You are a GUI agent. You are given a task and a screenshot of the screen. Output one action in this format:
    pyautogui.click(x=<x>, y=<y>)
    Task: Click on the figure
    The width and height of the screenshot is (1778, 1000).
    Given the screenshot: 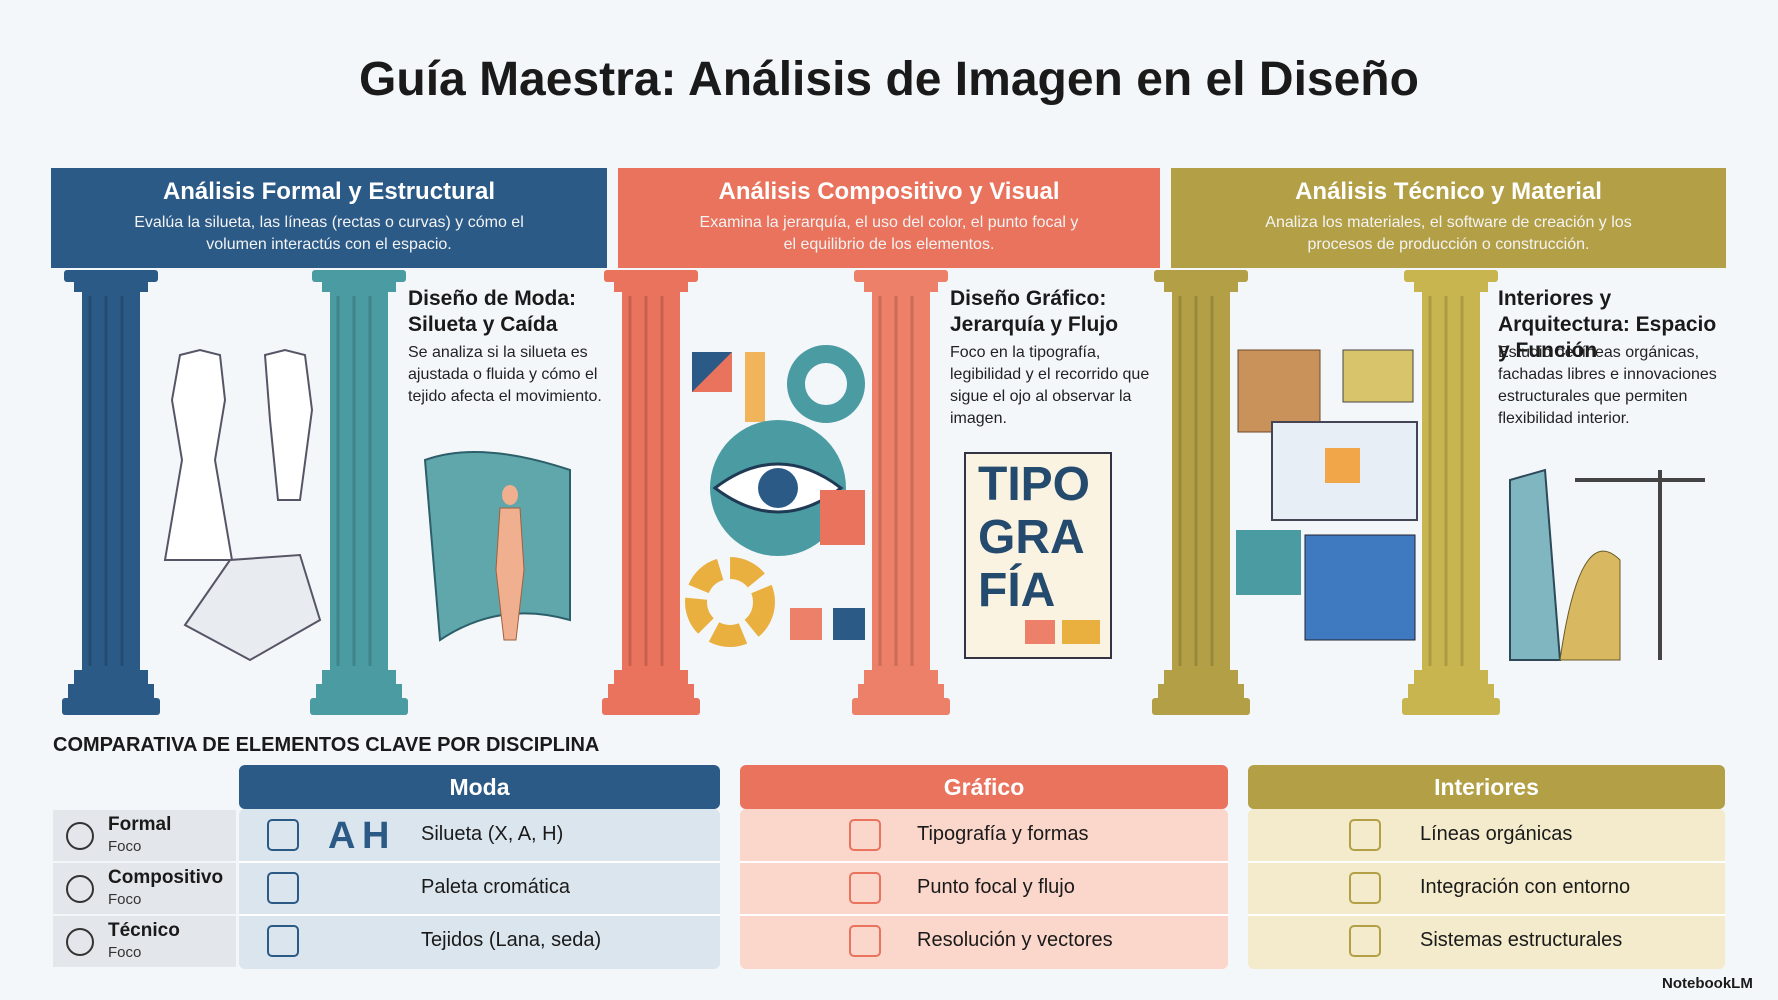 What is the action you would take?
    pyautogui.click(x=510, y=495)
    